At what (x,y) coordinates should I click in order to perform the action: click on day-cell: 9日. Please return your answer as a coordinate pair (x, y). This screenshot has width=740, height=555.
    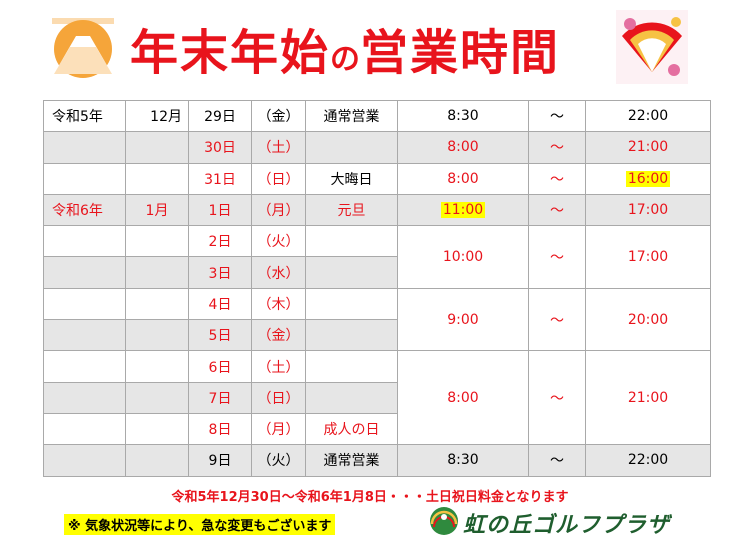
    Looking at the image, I should click on (220, 460).